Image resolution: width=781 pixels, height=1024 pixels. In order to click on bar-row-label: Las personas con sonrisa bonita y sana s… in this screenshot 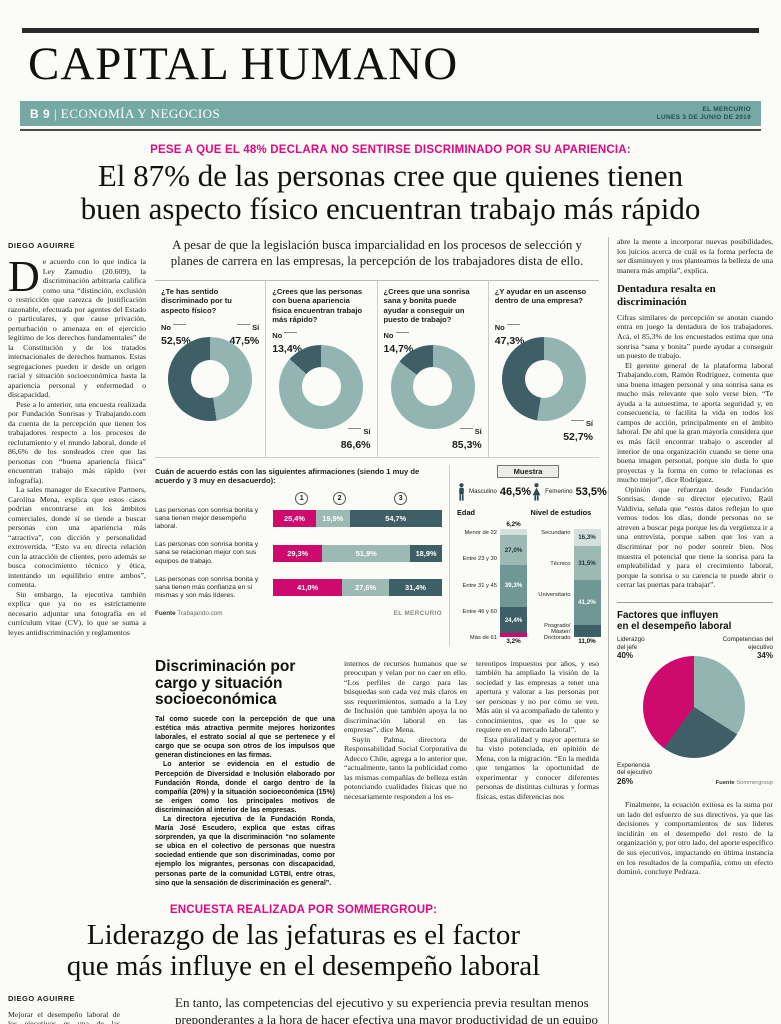, I will do `click(207, 553)`.